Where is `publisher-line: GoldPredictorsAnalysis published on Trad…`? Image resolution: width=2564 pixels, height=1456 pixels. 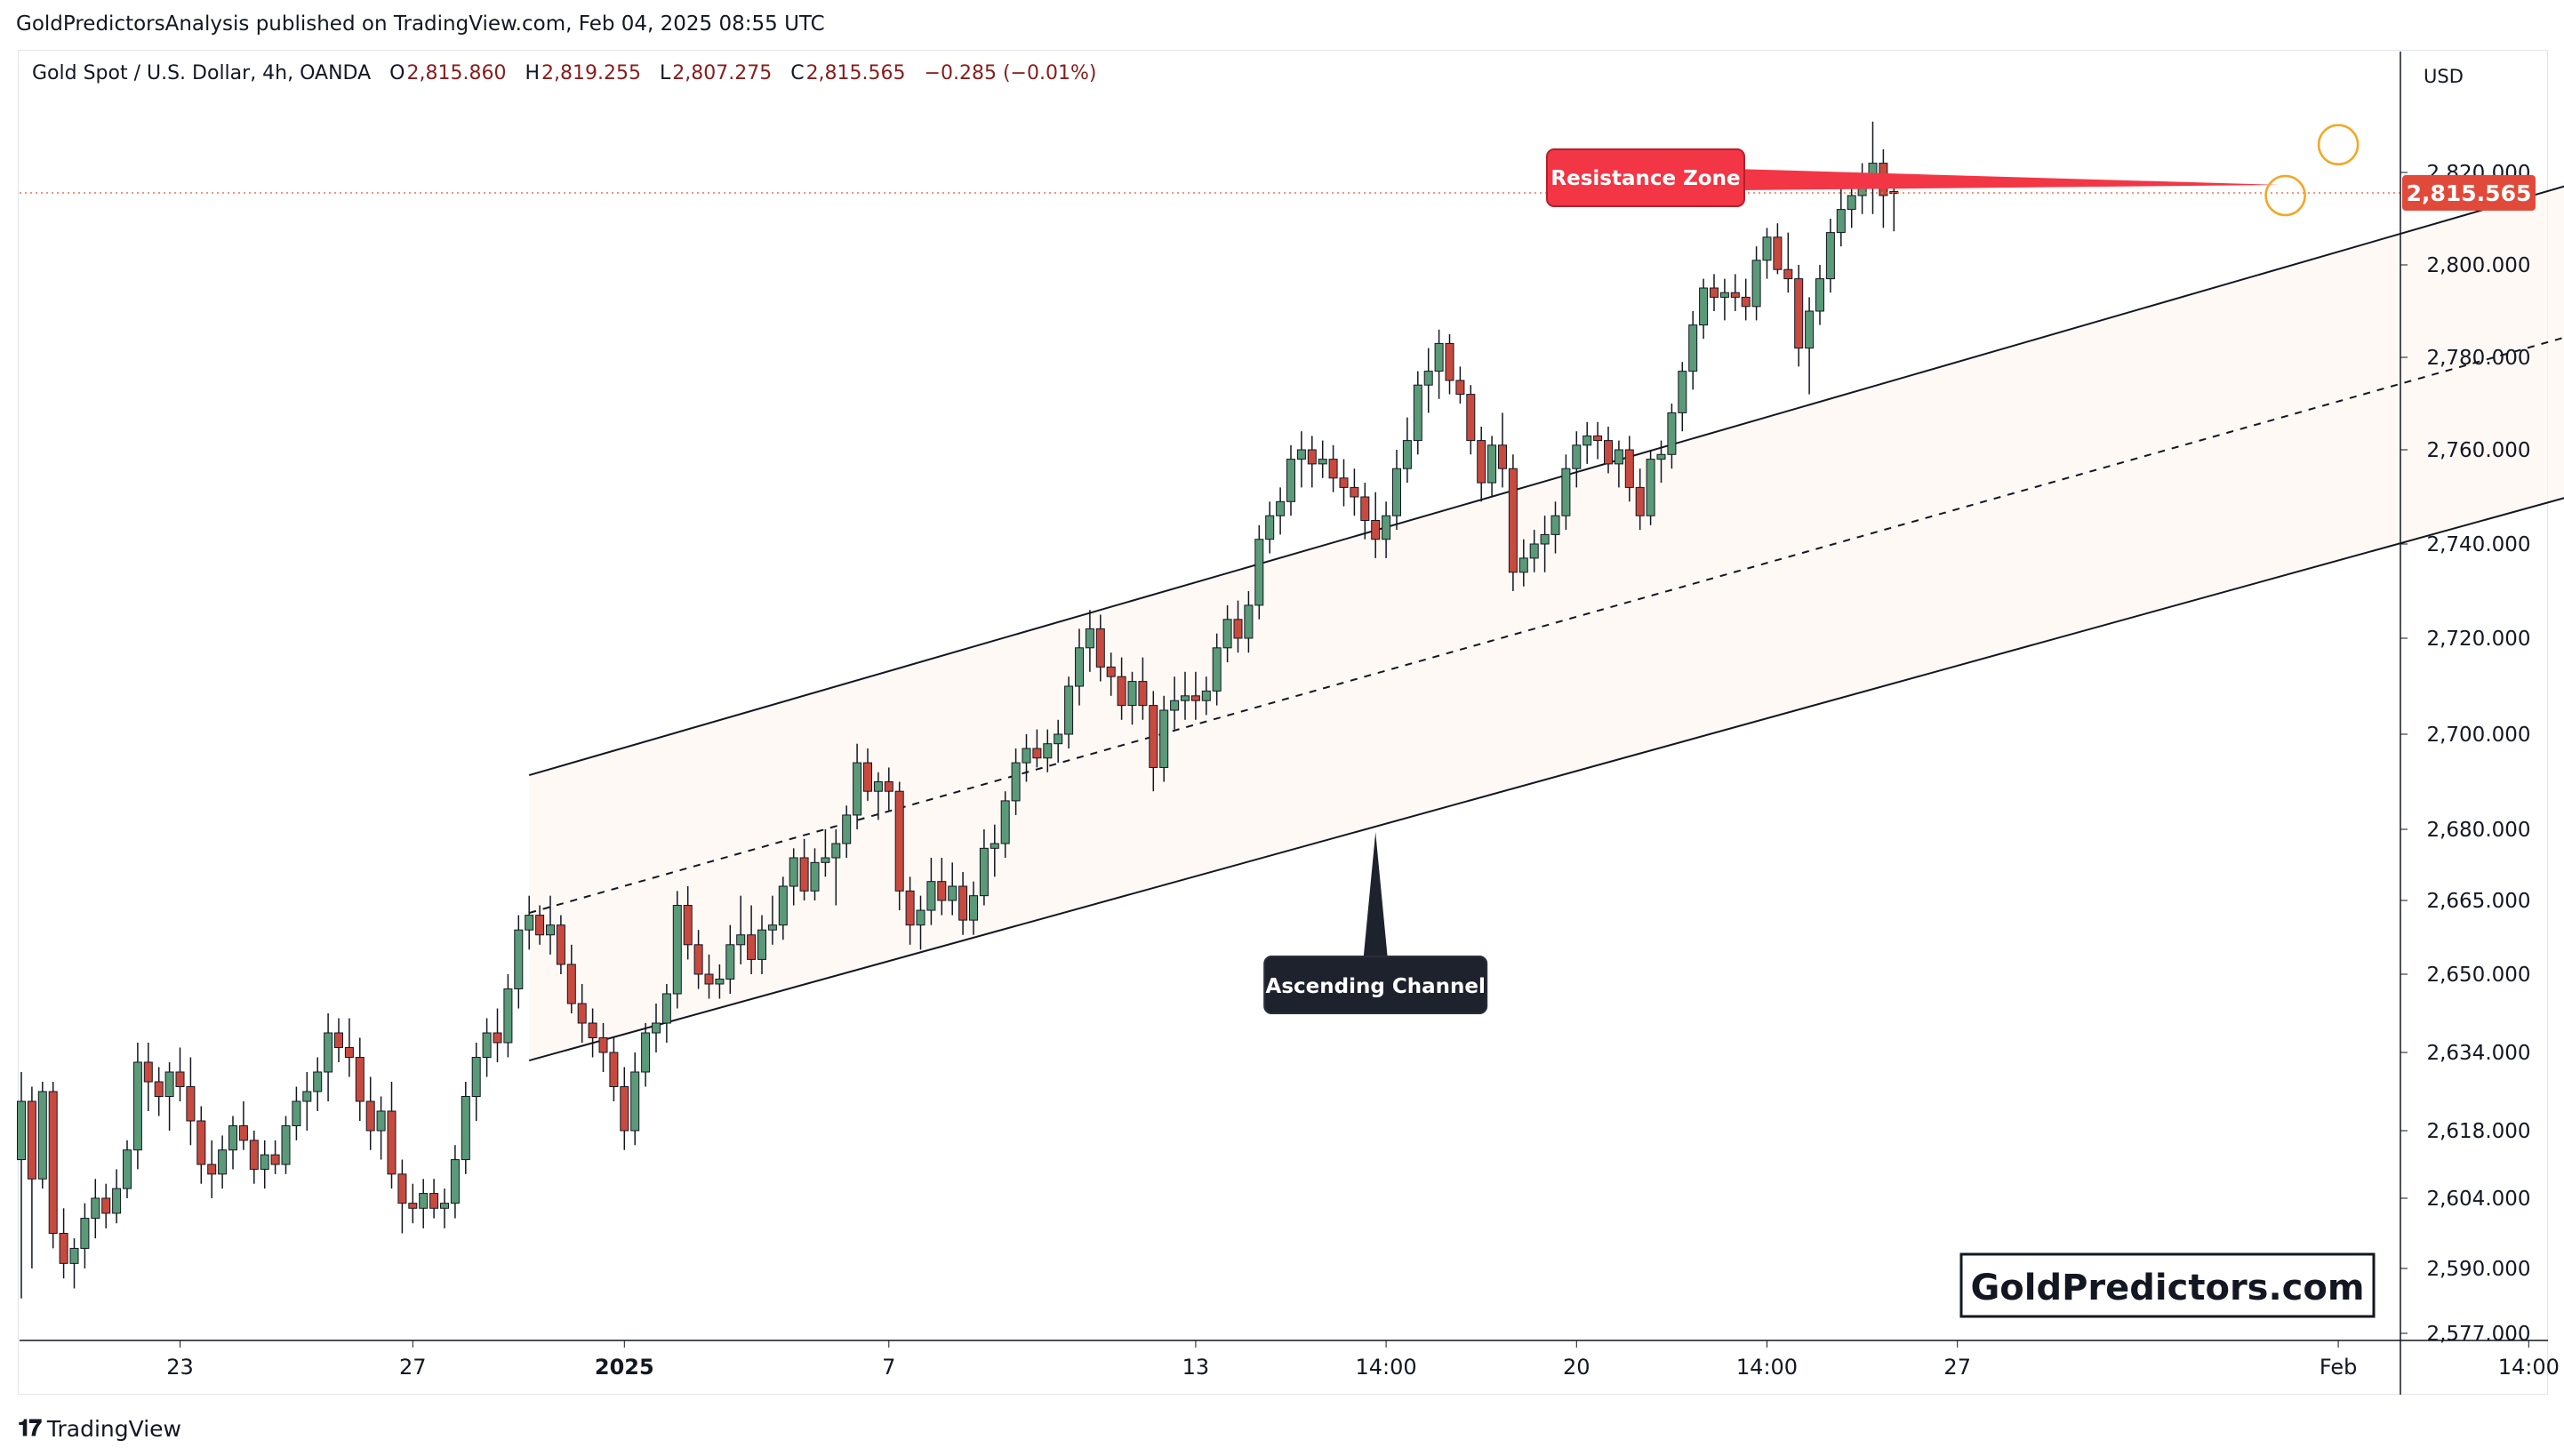
publisher-line: GoldPredictorsAnalysis published on Trad… is located at coordinates (420, 24).